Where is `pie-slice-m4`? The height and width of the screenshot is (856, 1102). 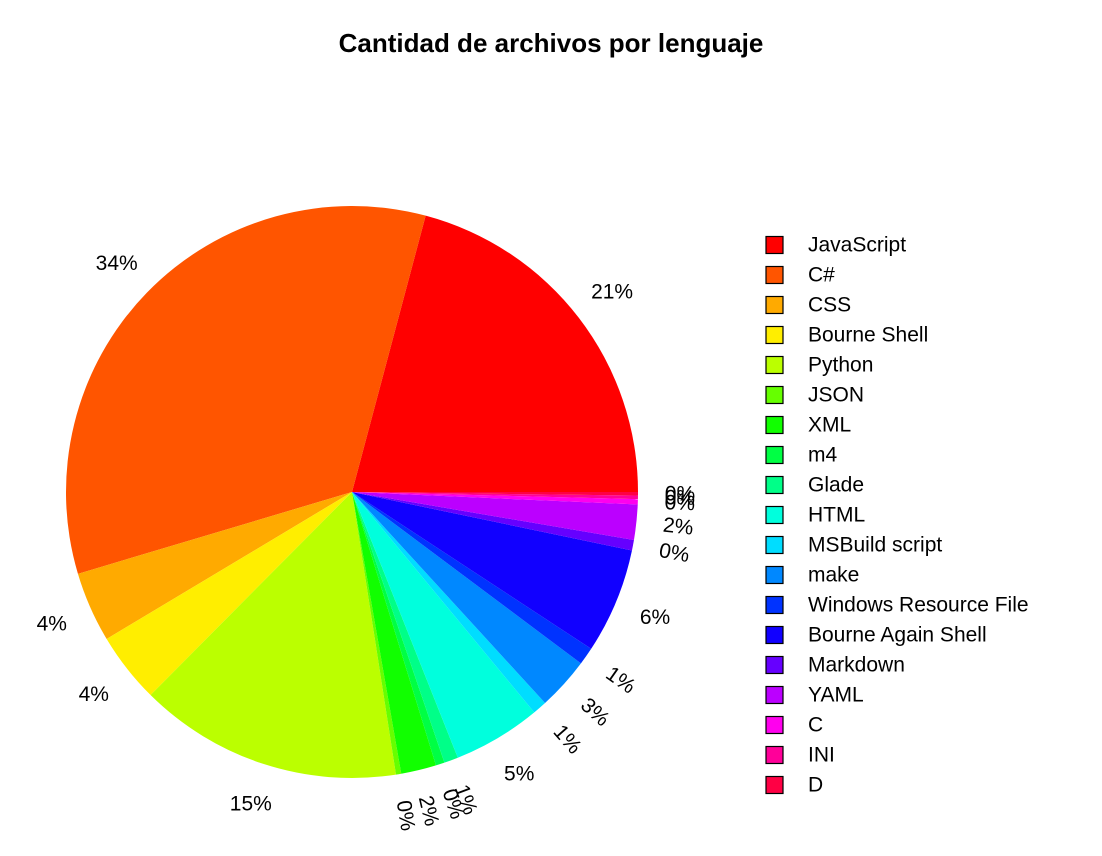
pie-slice-m4 is located at coordinates (398, 629).